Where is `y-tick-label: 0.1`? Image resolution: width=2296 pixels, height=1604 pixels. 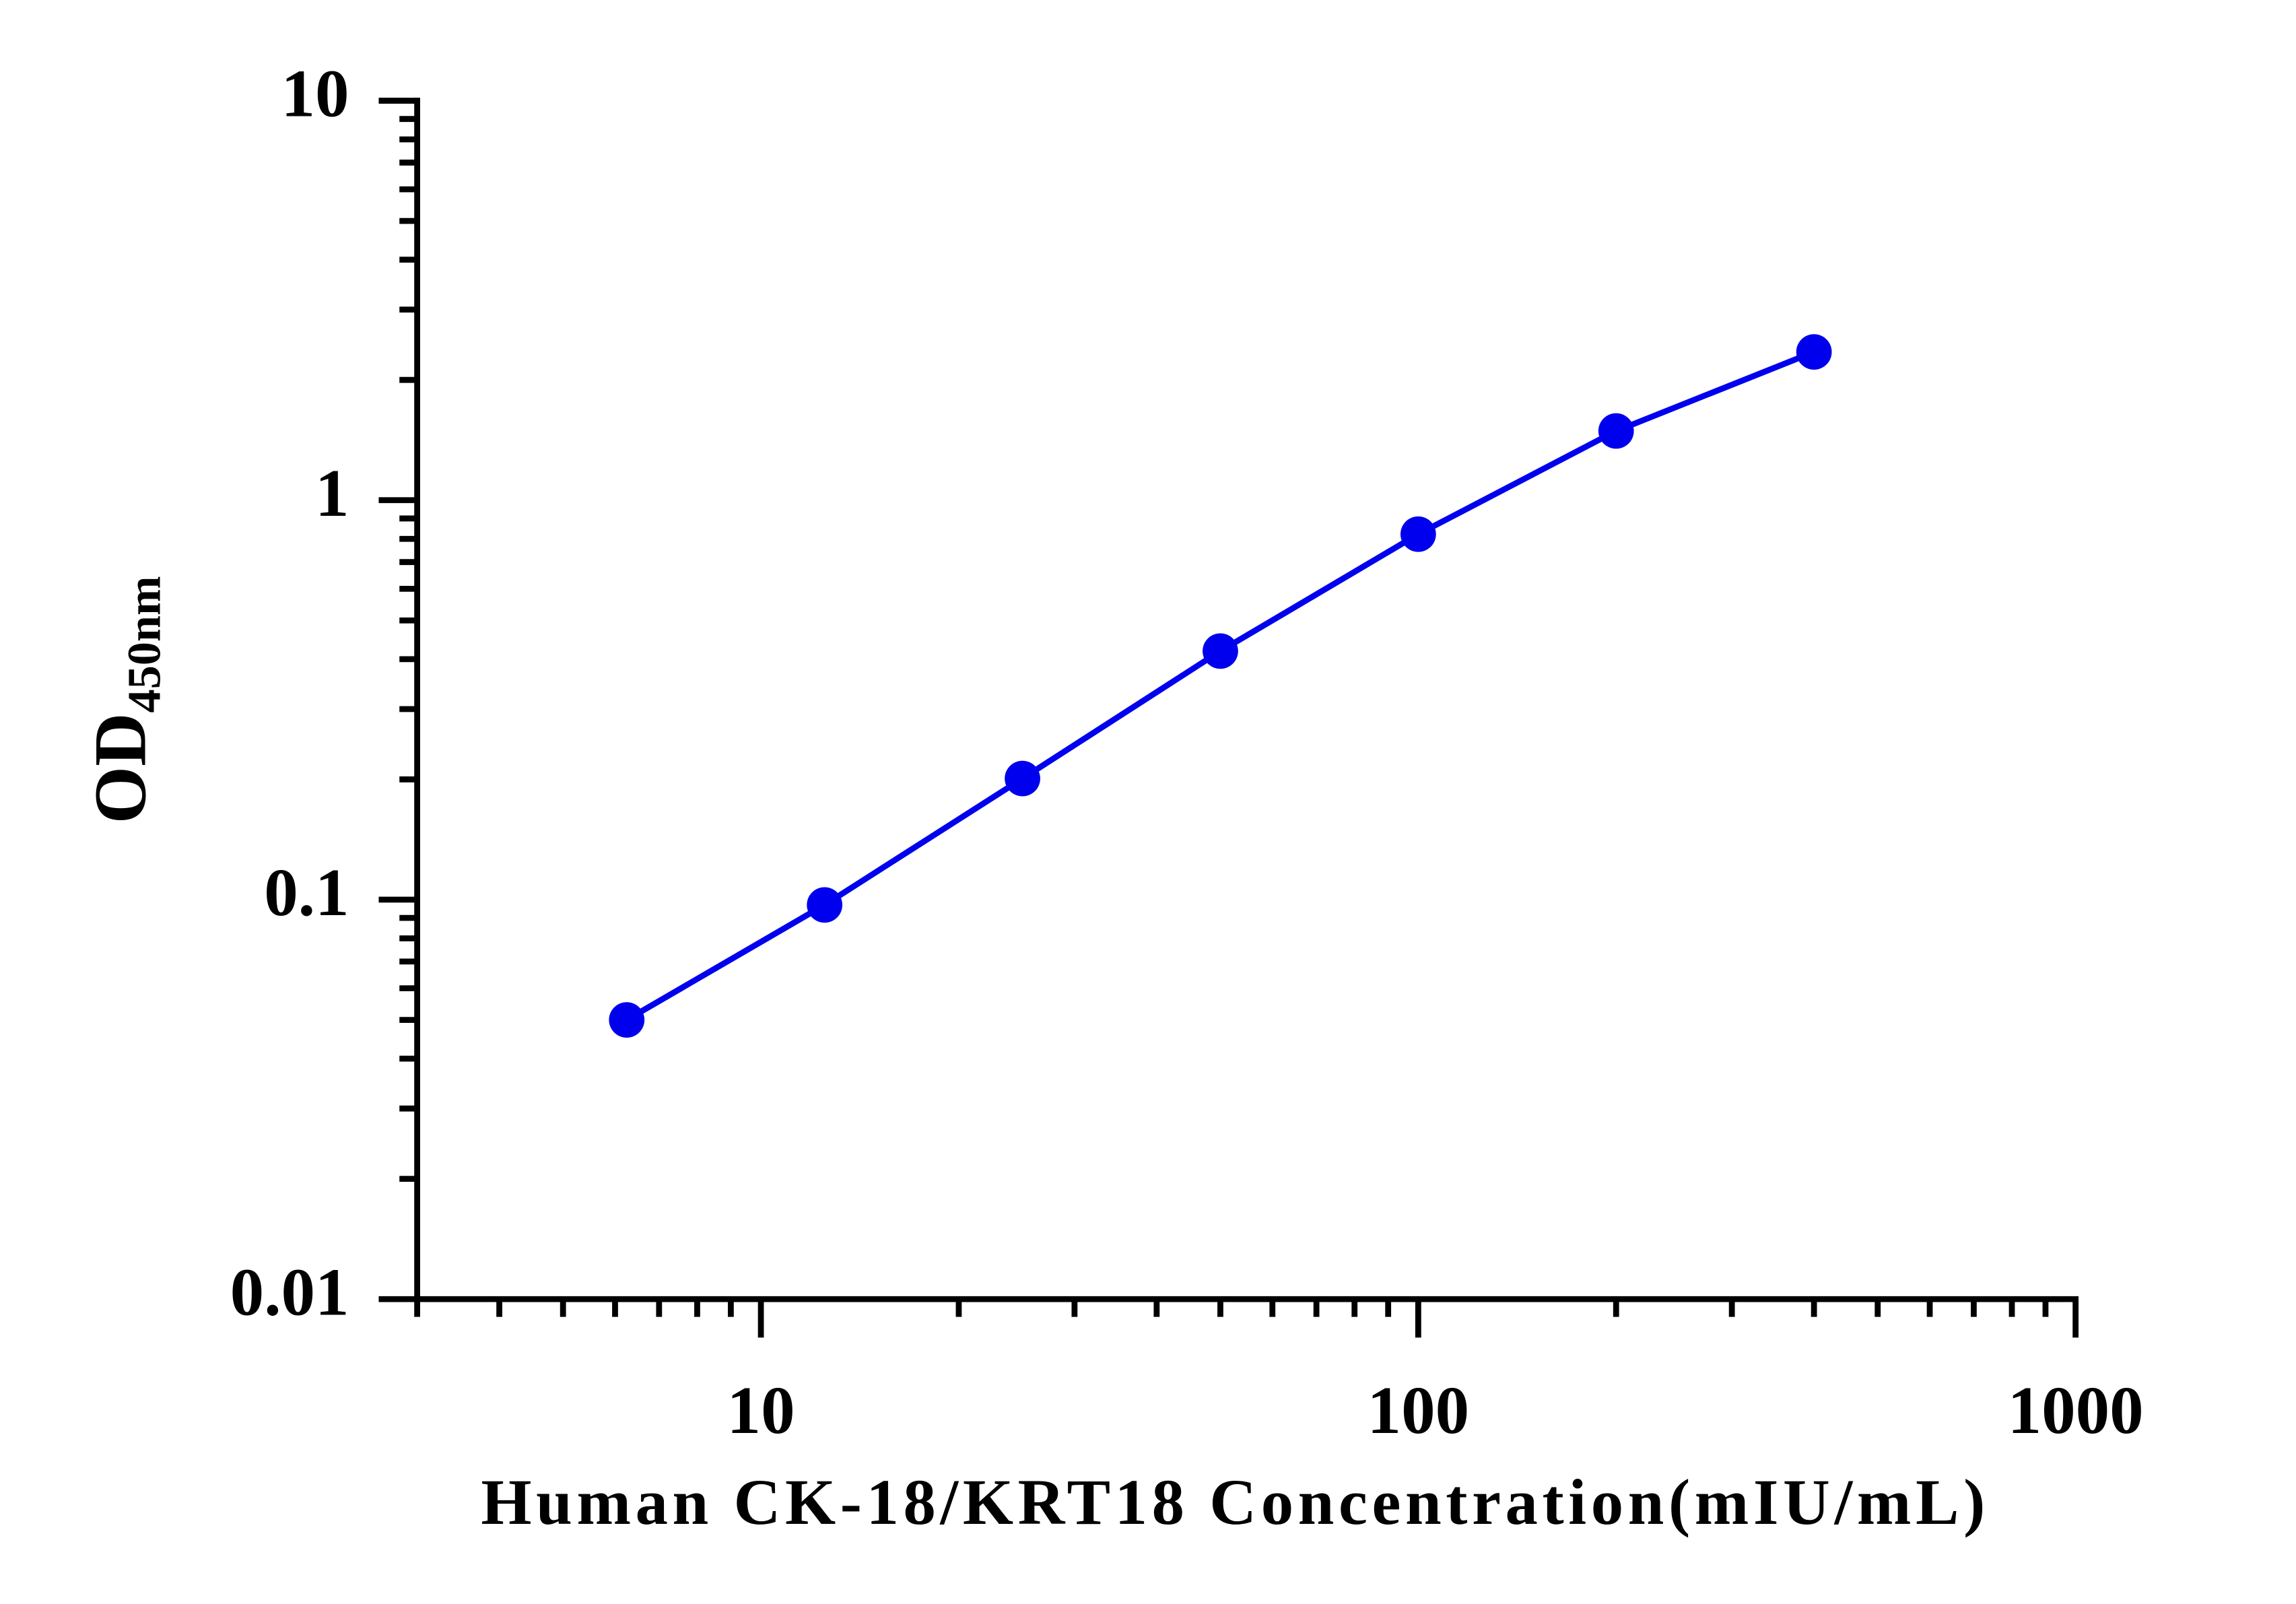
y-tick-label: 0.1 is located at coordinates (306, 893).